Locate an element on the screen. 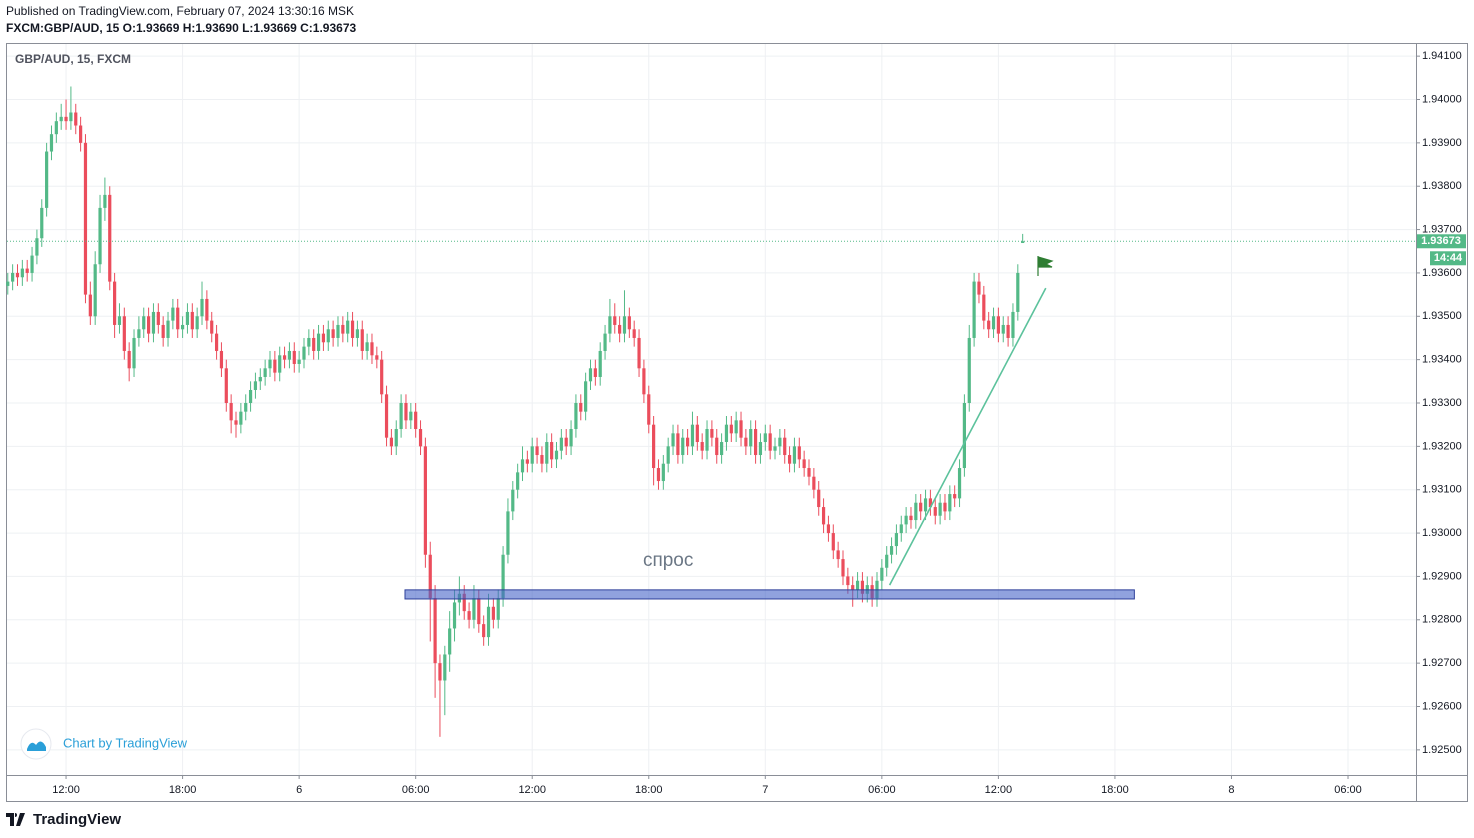  watermark-logo is located at coordinates (36, 744).